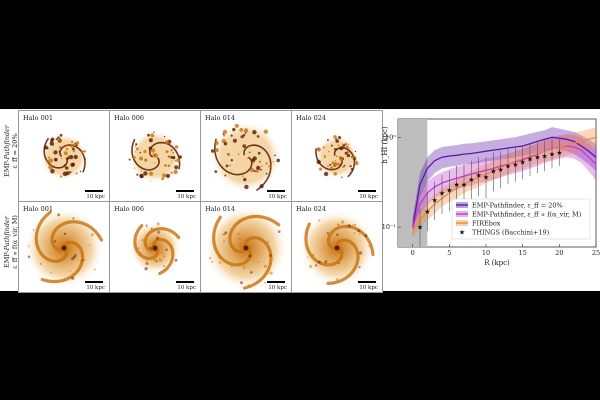  What do you see at coordinates (527, 214) in the screenshot?
I see `legend-entry: EMP-Pathfinder, ε_ff ∝ f(α_vir, M)` at bounding box center [527, 214].